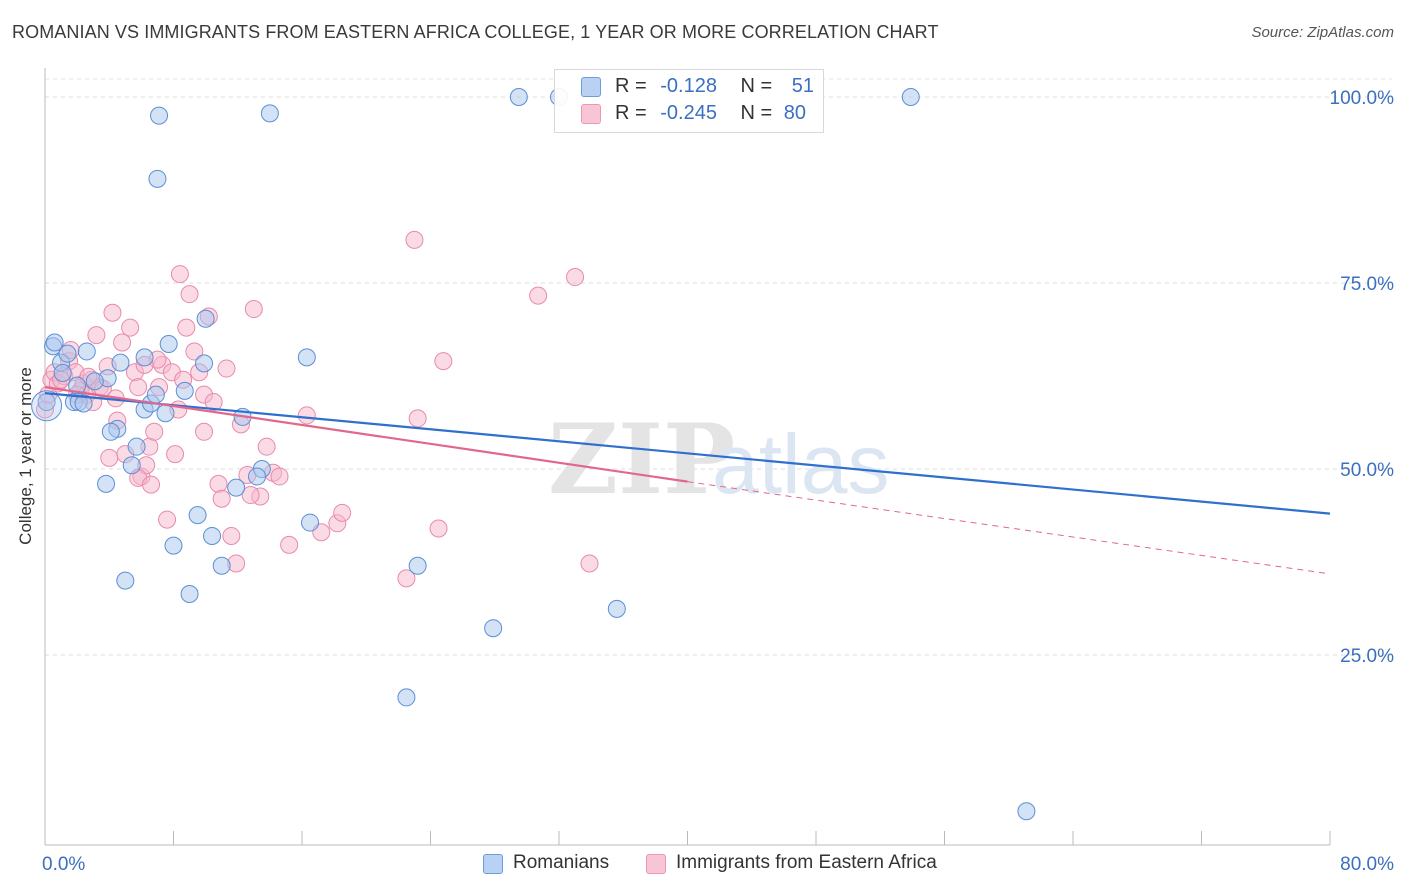 The width and height of the screenshot is (1406, 892). What do you see at coordinates (688, 113) in the screenshot?
I see `legend-r-value: -0.245` at bounding box center [688, 113].